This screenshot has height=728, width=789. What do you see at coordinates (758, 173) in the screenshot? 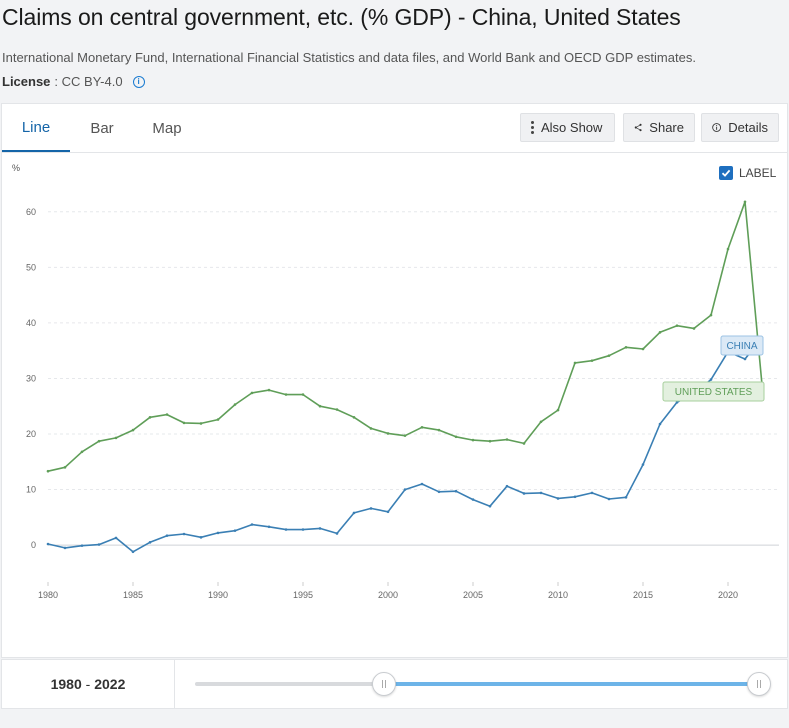
I see `label-toggle-text: LABEL` at bounding box center [758, 173].